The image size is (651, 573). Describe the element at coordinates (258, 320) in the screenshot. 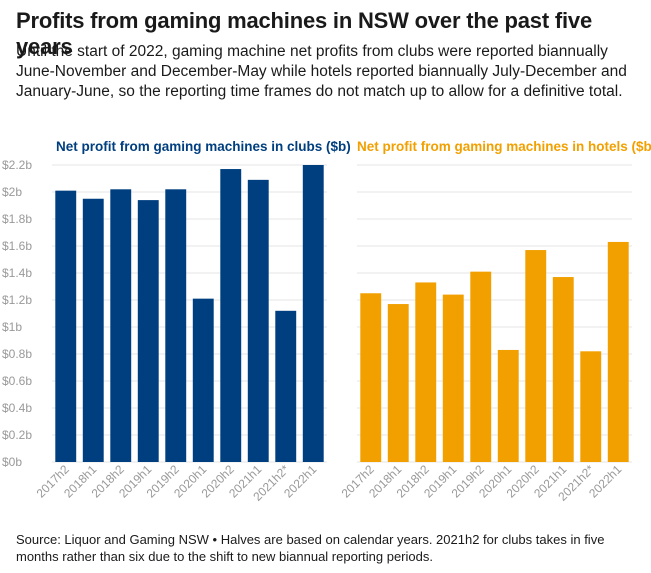

I see `clubs-bar-2021h1` at that location.